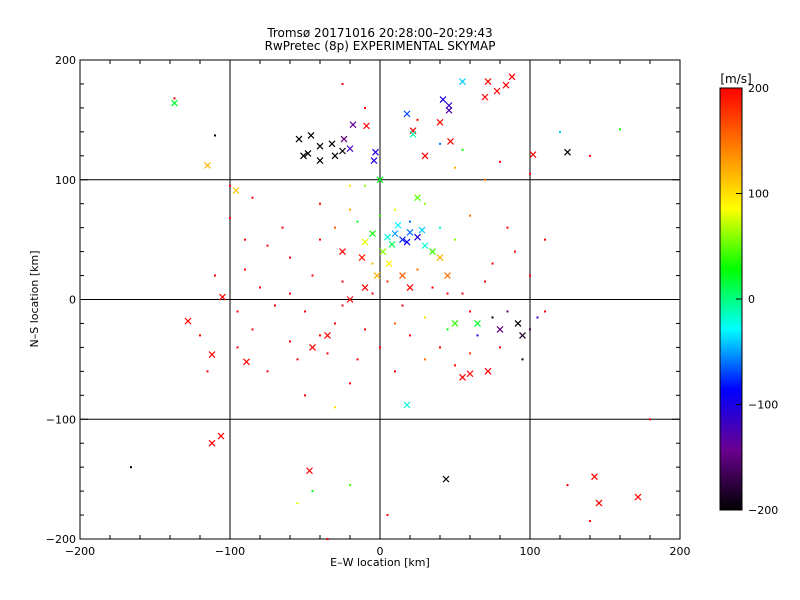 The image size is (800, 600). What do you see at coordinates (680, 551) in the screenshot?
I see `x-tick-label: 200` at bounding box center [680, 551].